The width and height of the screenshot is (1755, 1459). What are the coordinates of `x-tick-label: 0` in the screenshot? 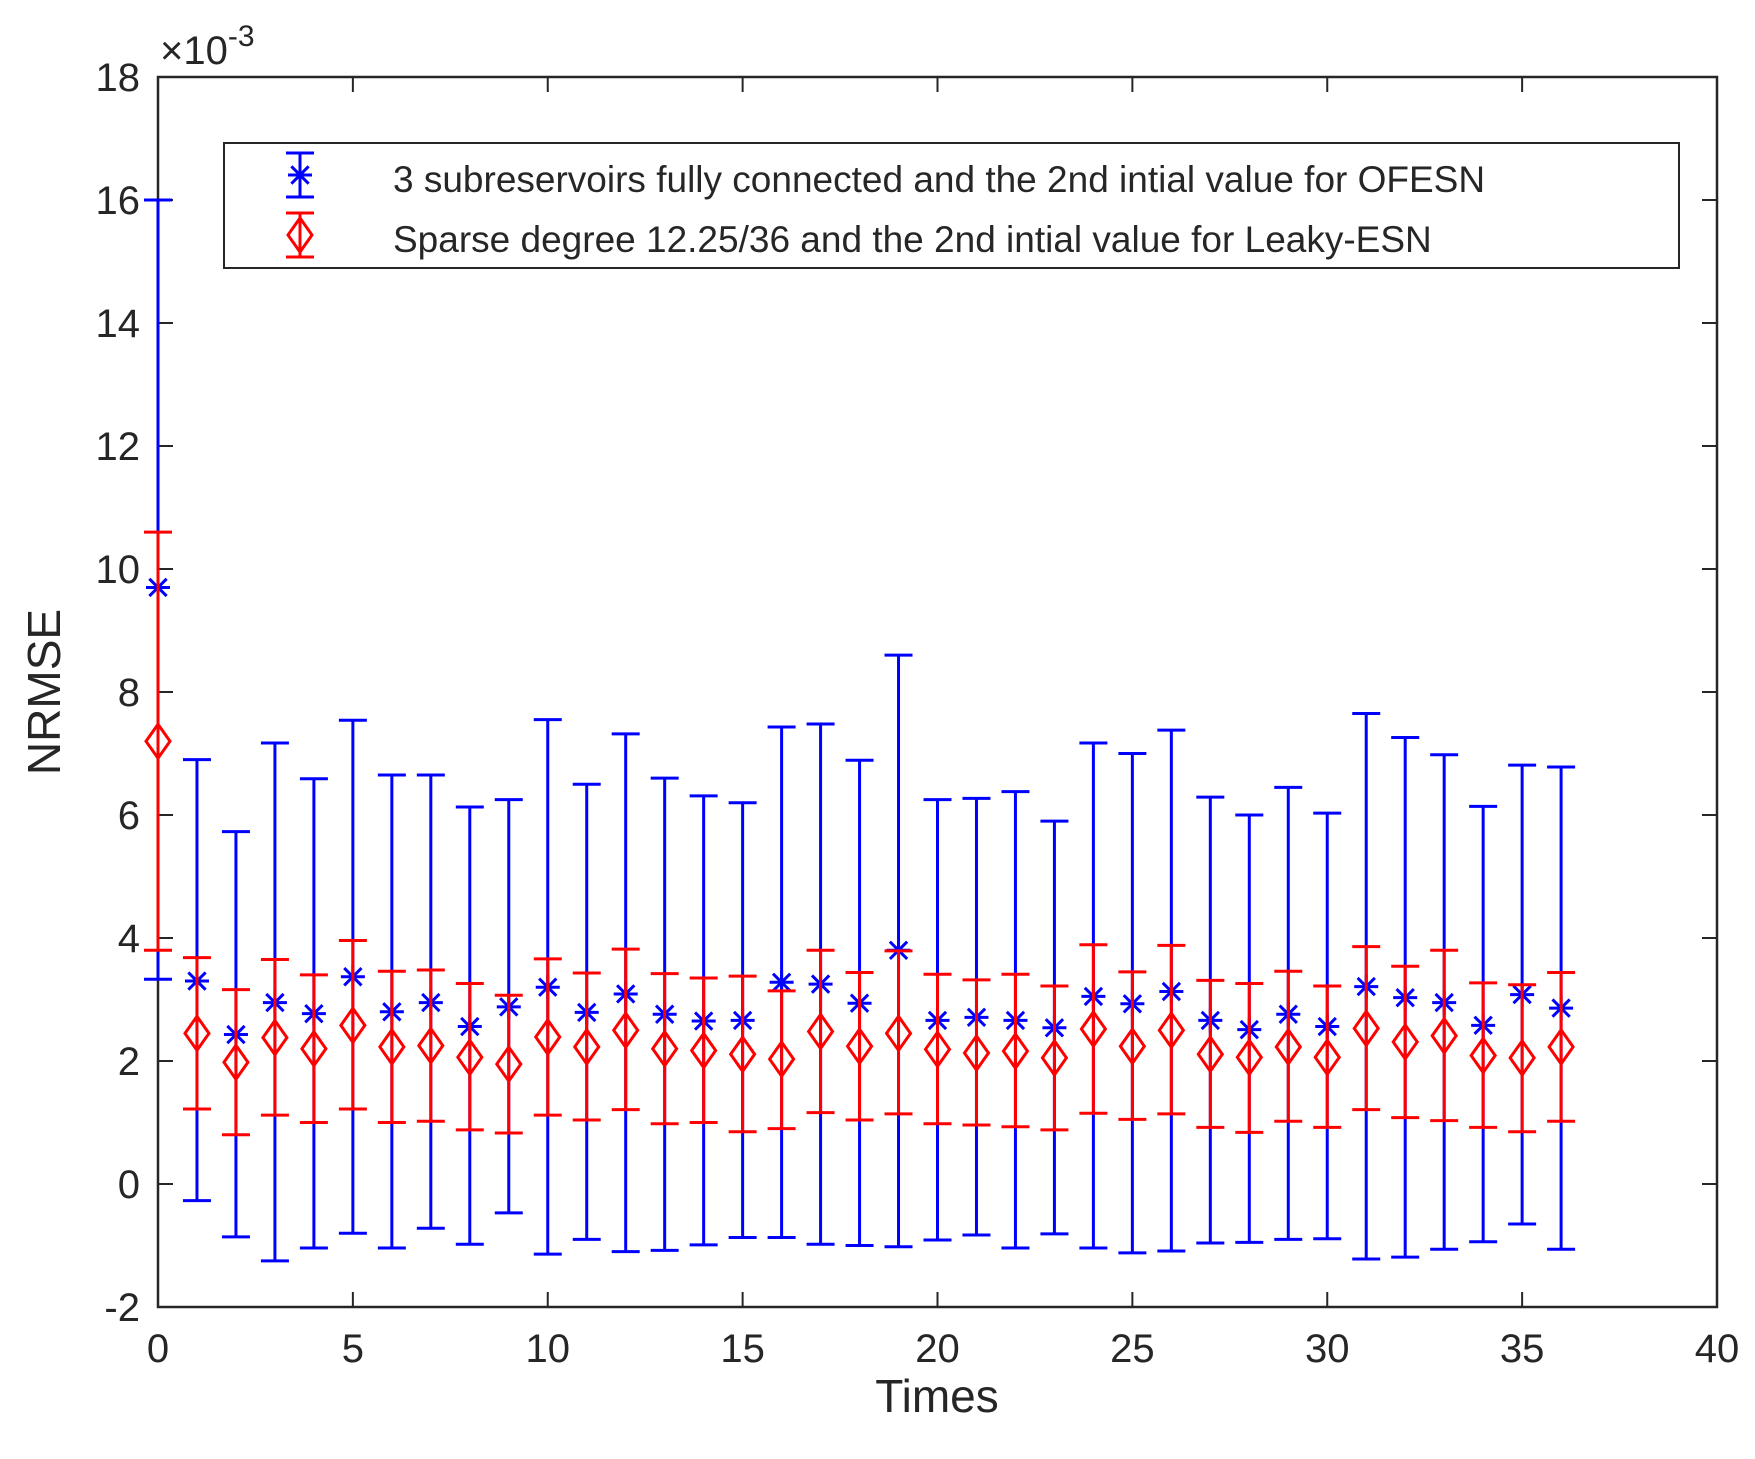 It's located at (158, 1349).